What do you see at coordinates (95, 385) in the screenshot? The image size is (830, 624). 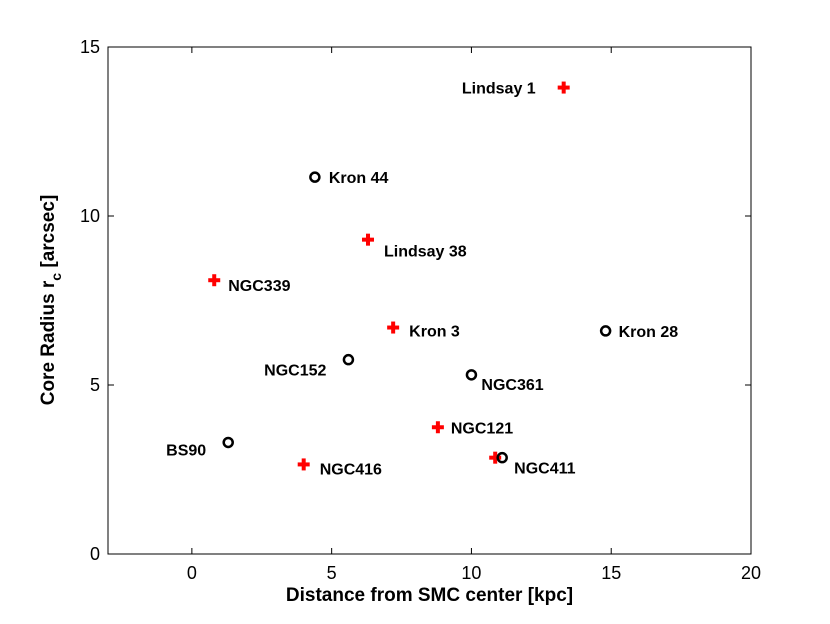 I see `y-tick-label: 5` at bounding box center [95, 385].